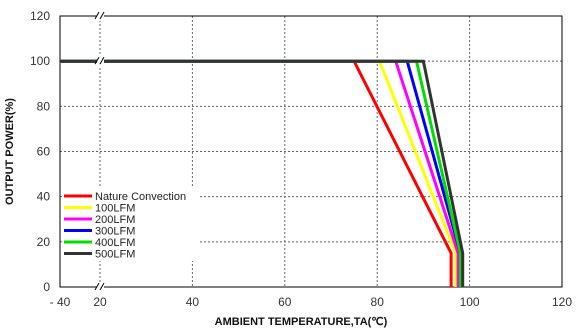 Image resolution: width=576 pixels, height=329 pixels. Describe the element at coordinates (562, 302) in the screenshot. I see `x-tick-label: 120` at that location.